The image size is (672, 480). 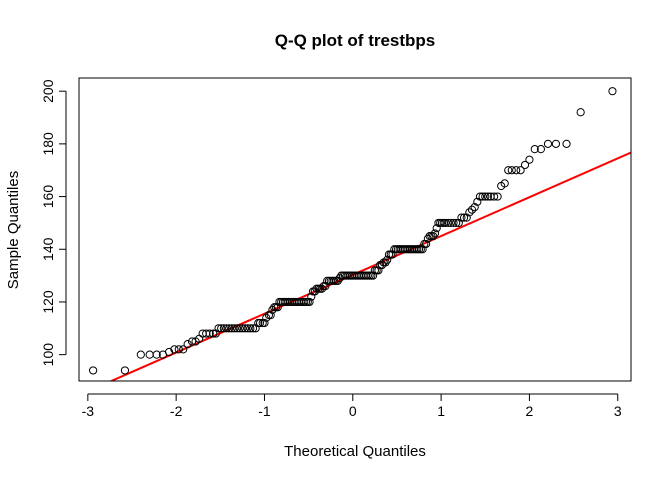 What do you see at coordinates (530, 411) in the screenshot?
I see `x-tick-label: 2` at bounding box center [530, 411].